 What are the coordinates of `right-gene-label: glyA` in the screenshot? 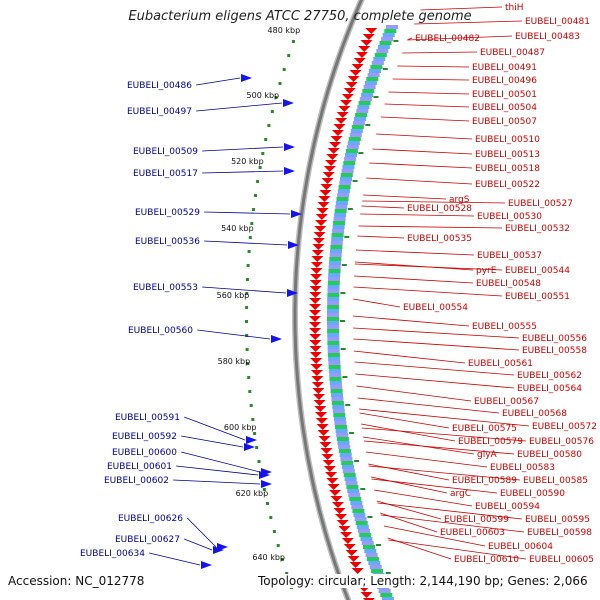 It's located at (487, 455).